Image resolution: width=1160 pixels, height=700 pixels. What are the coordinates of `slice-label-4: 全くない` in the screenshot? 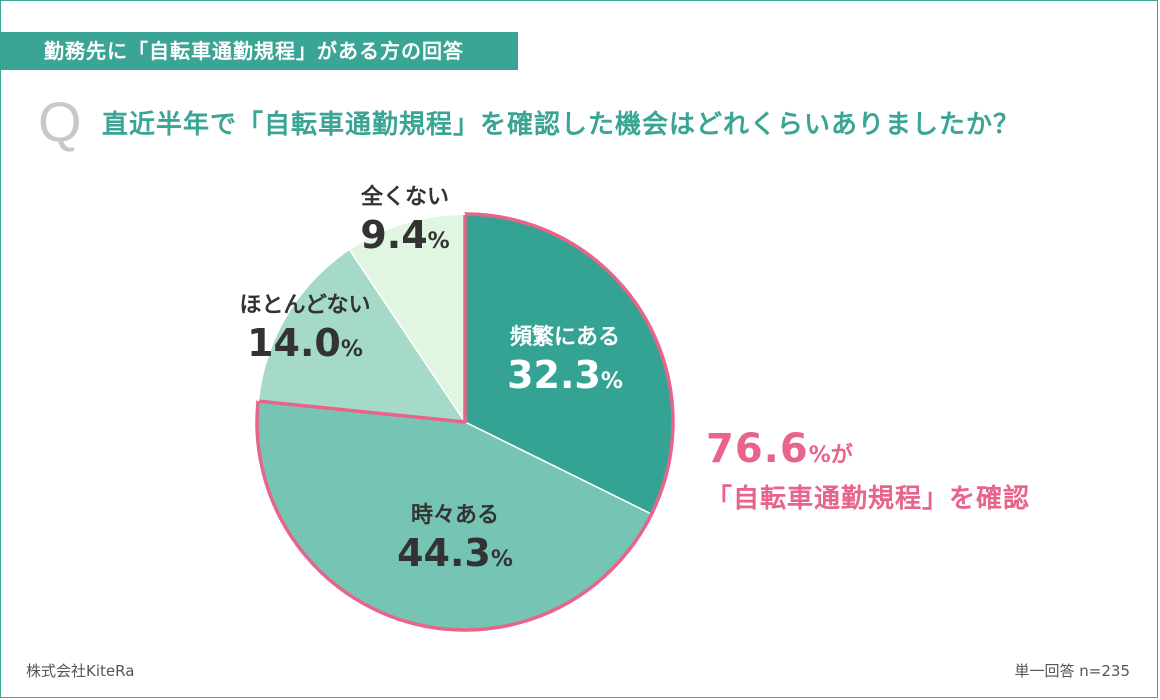 It's located at (404, 197).